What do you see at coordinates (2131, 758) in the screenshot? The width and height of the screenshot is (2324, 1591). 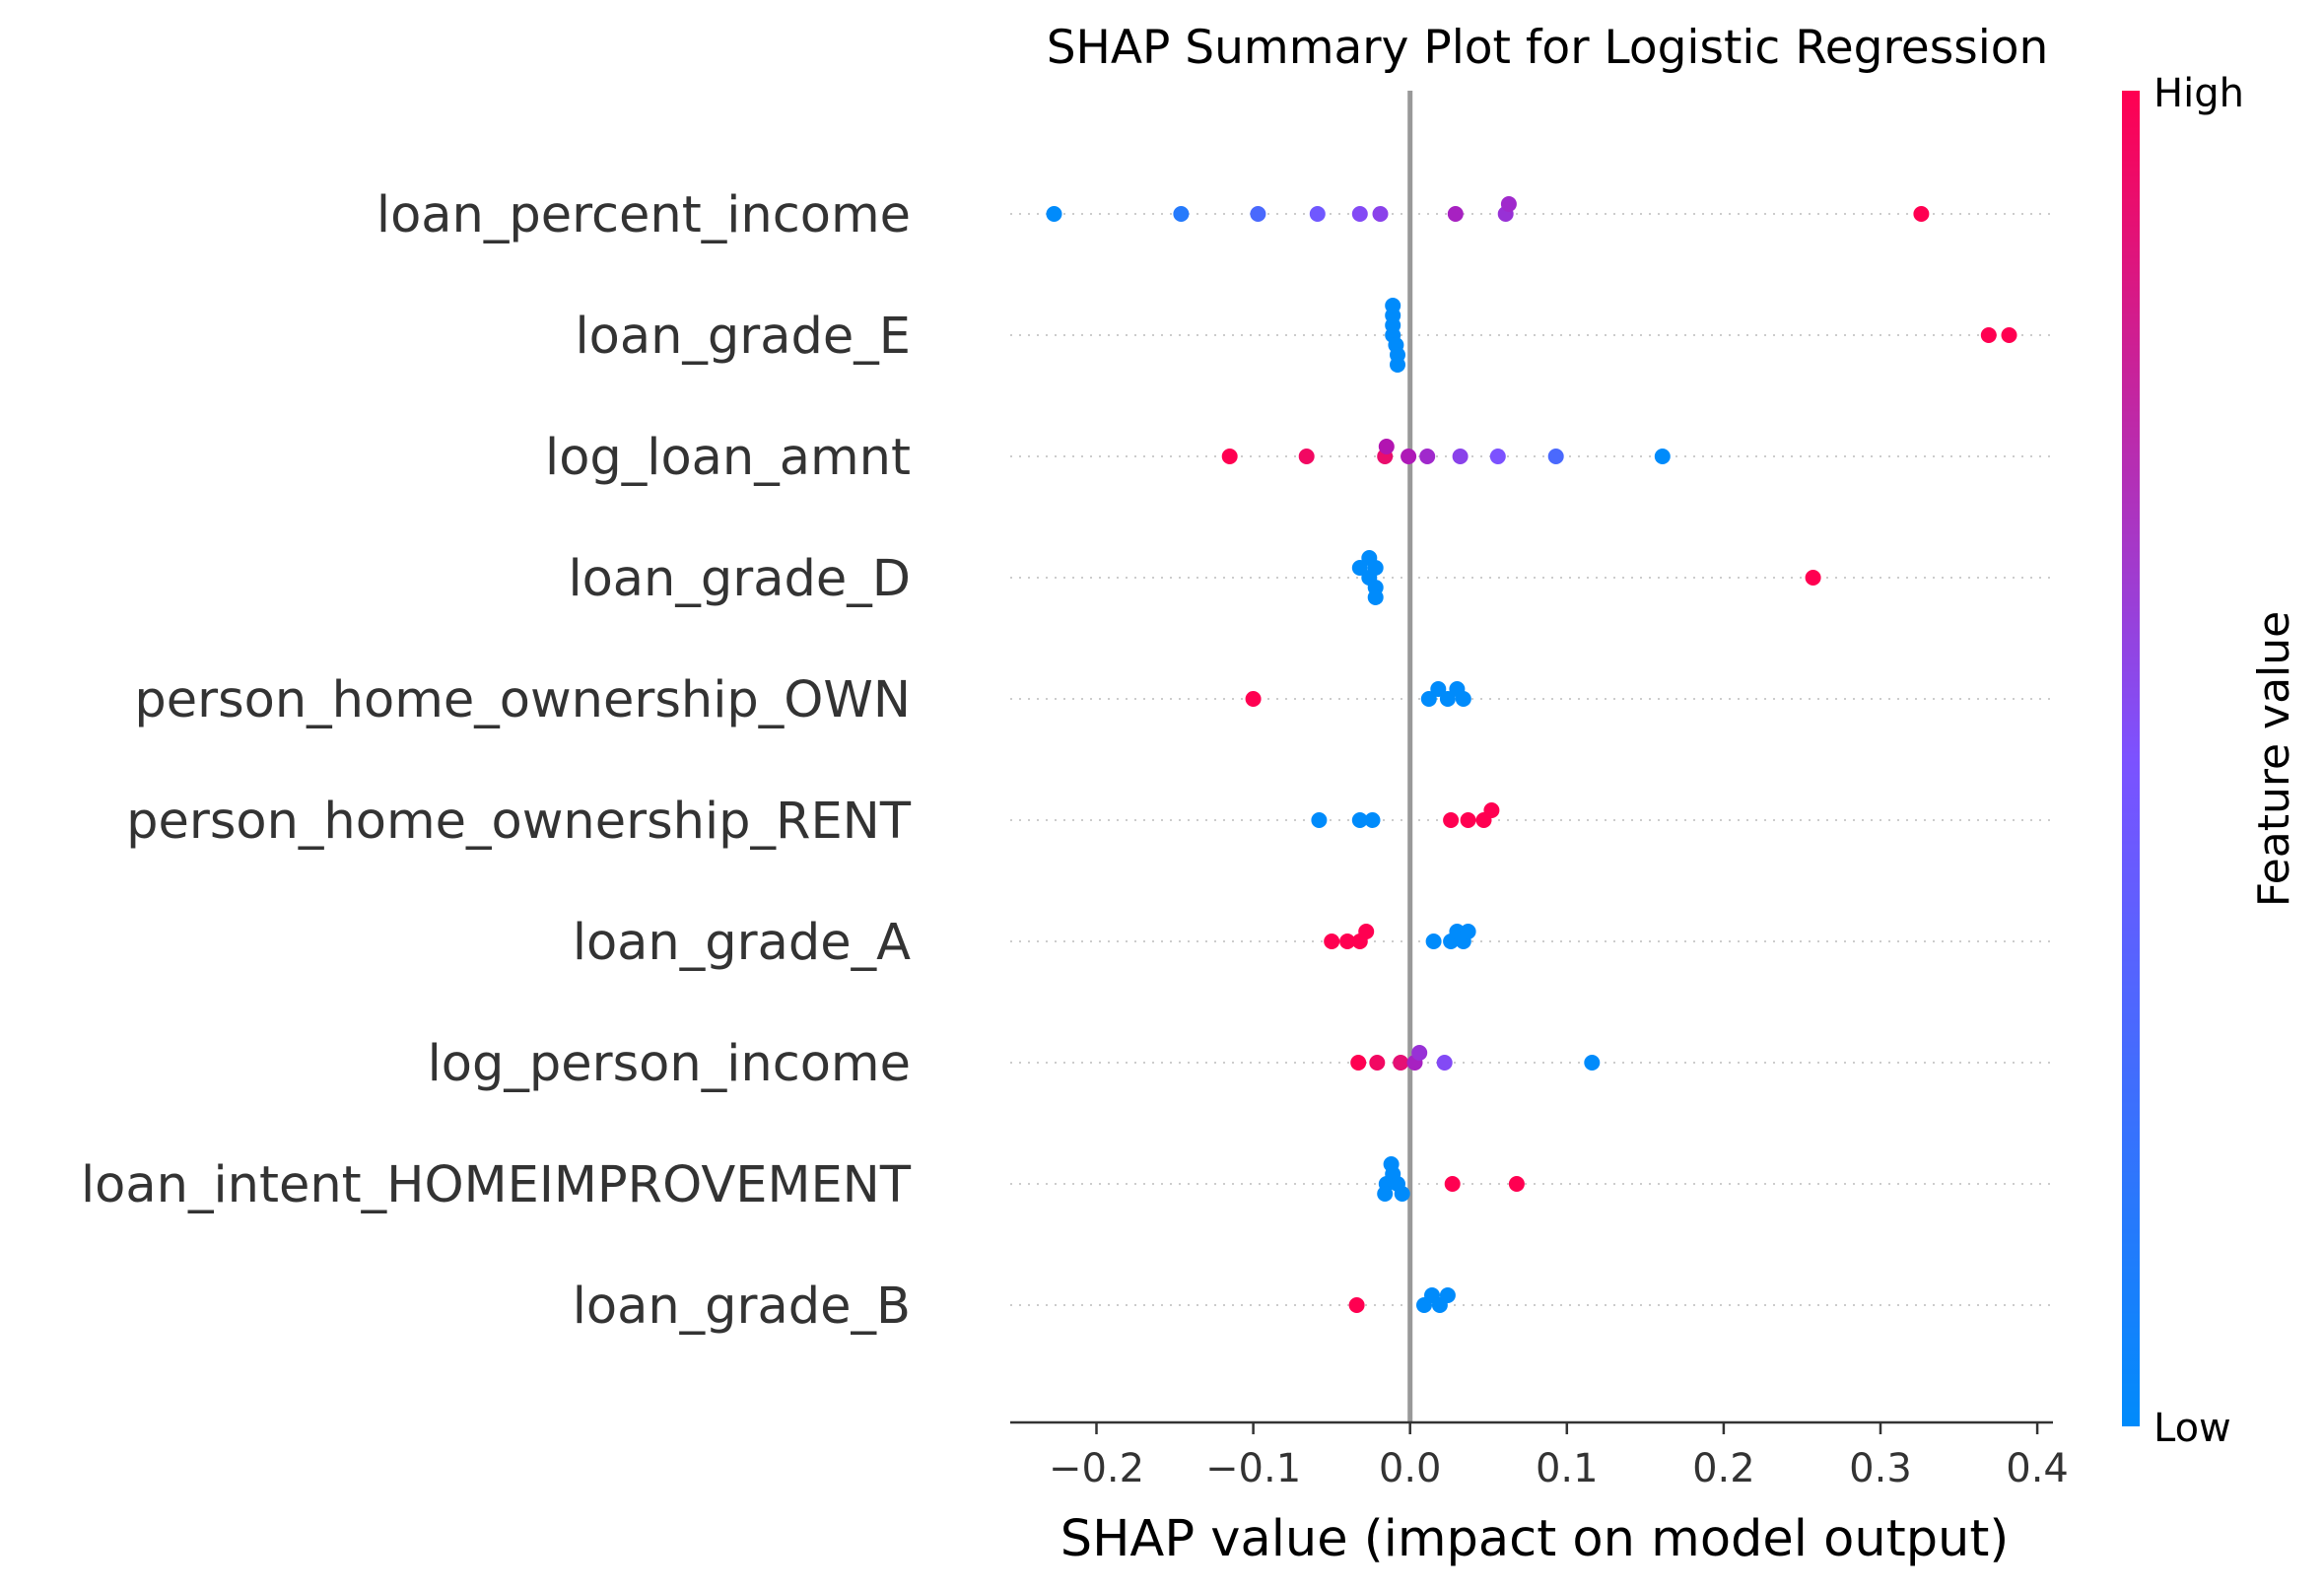 I see `colorbar-gradient` at bounding box center [2131, 758].